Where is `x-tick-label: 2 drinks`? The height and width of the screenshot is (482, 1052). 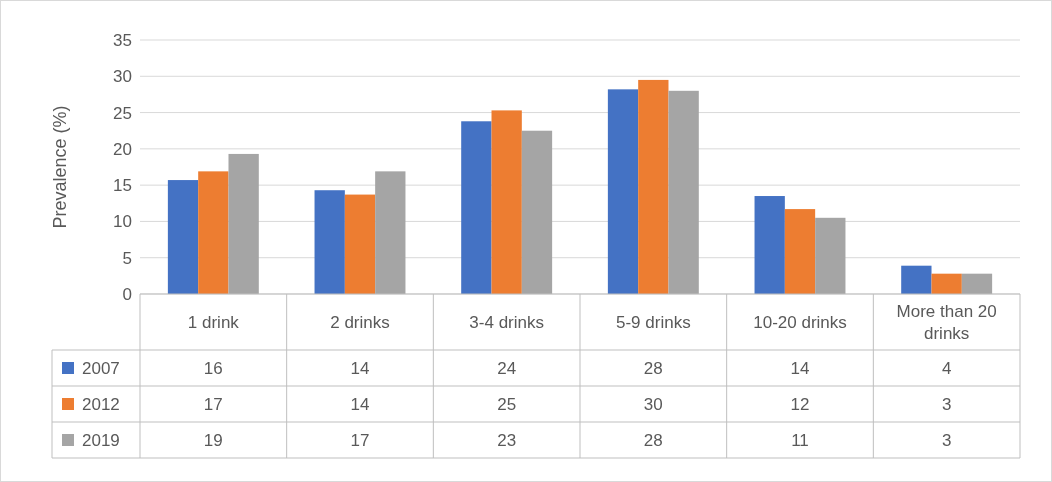 x-tick-label: 2 drinks is located at coordinates (360, 322).